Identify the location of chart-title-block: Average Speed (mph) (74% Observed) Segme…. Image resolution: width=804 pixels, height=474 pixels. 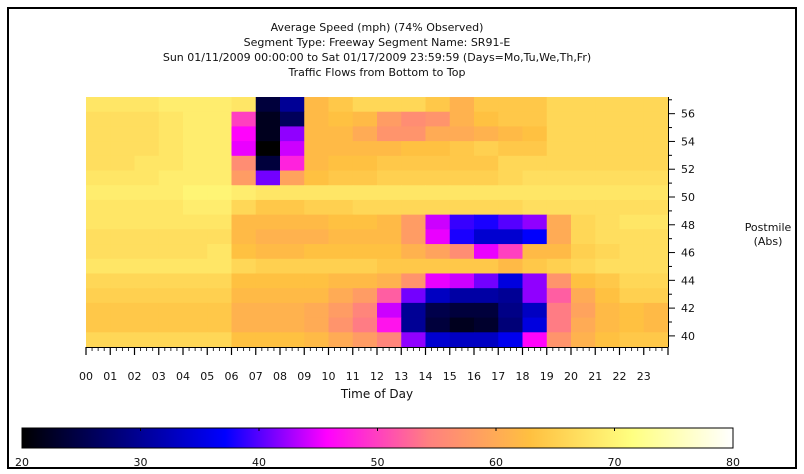
(377, 50).